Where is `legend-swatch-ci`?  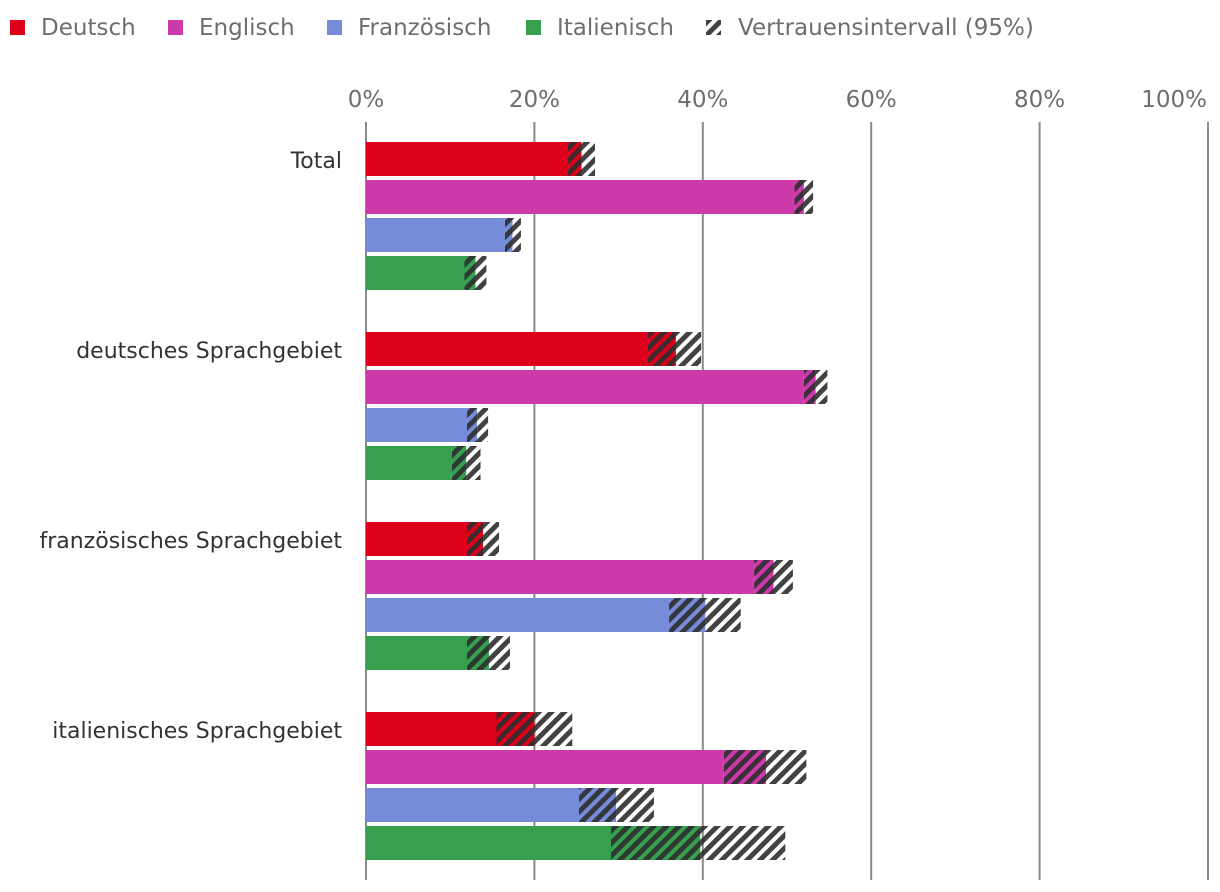
legend-swatch-ci is located at coordinates (713, 27).